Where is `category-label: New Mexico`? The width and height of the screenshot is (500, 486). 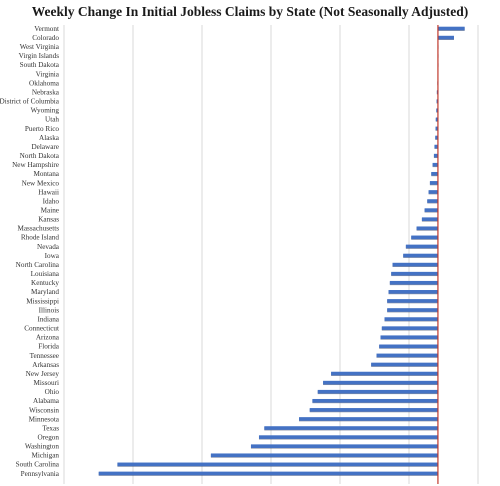 category-label: New Mexico is located at coordinates (41, 183).